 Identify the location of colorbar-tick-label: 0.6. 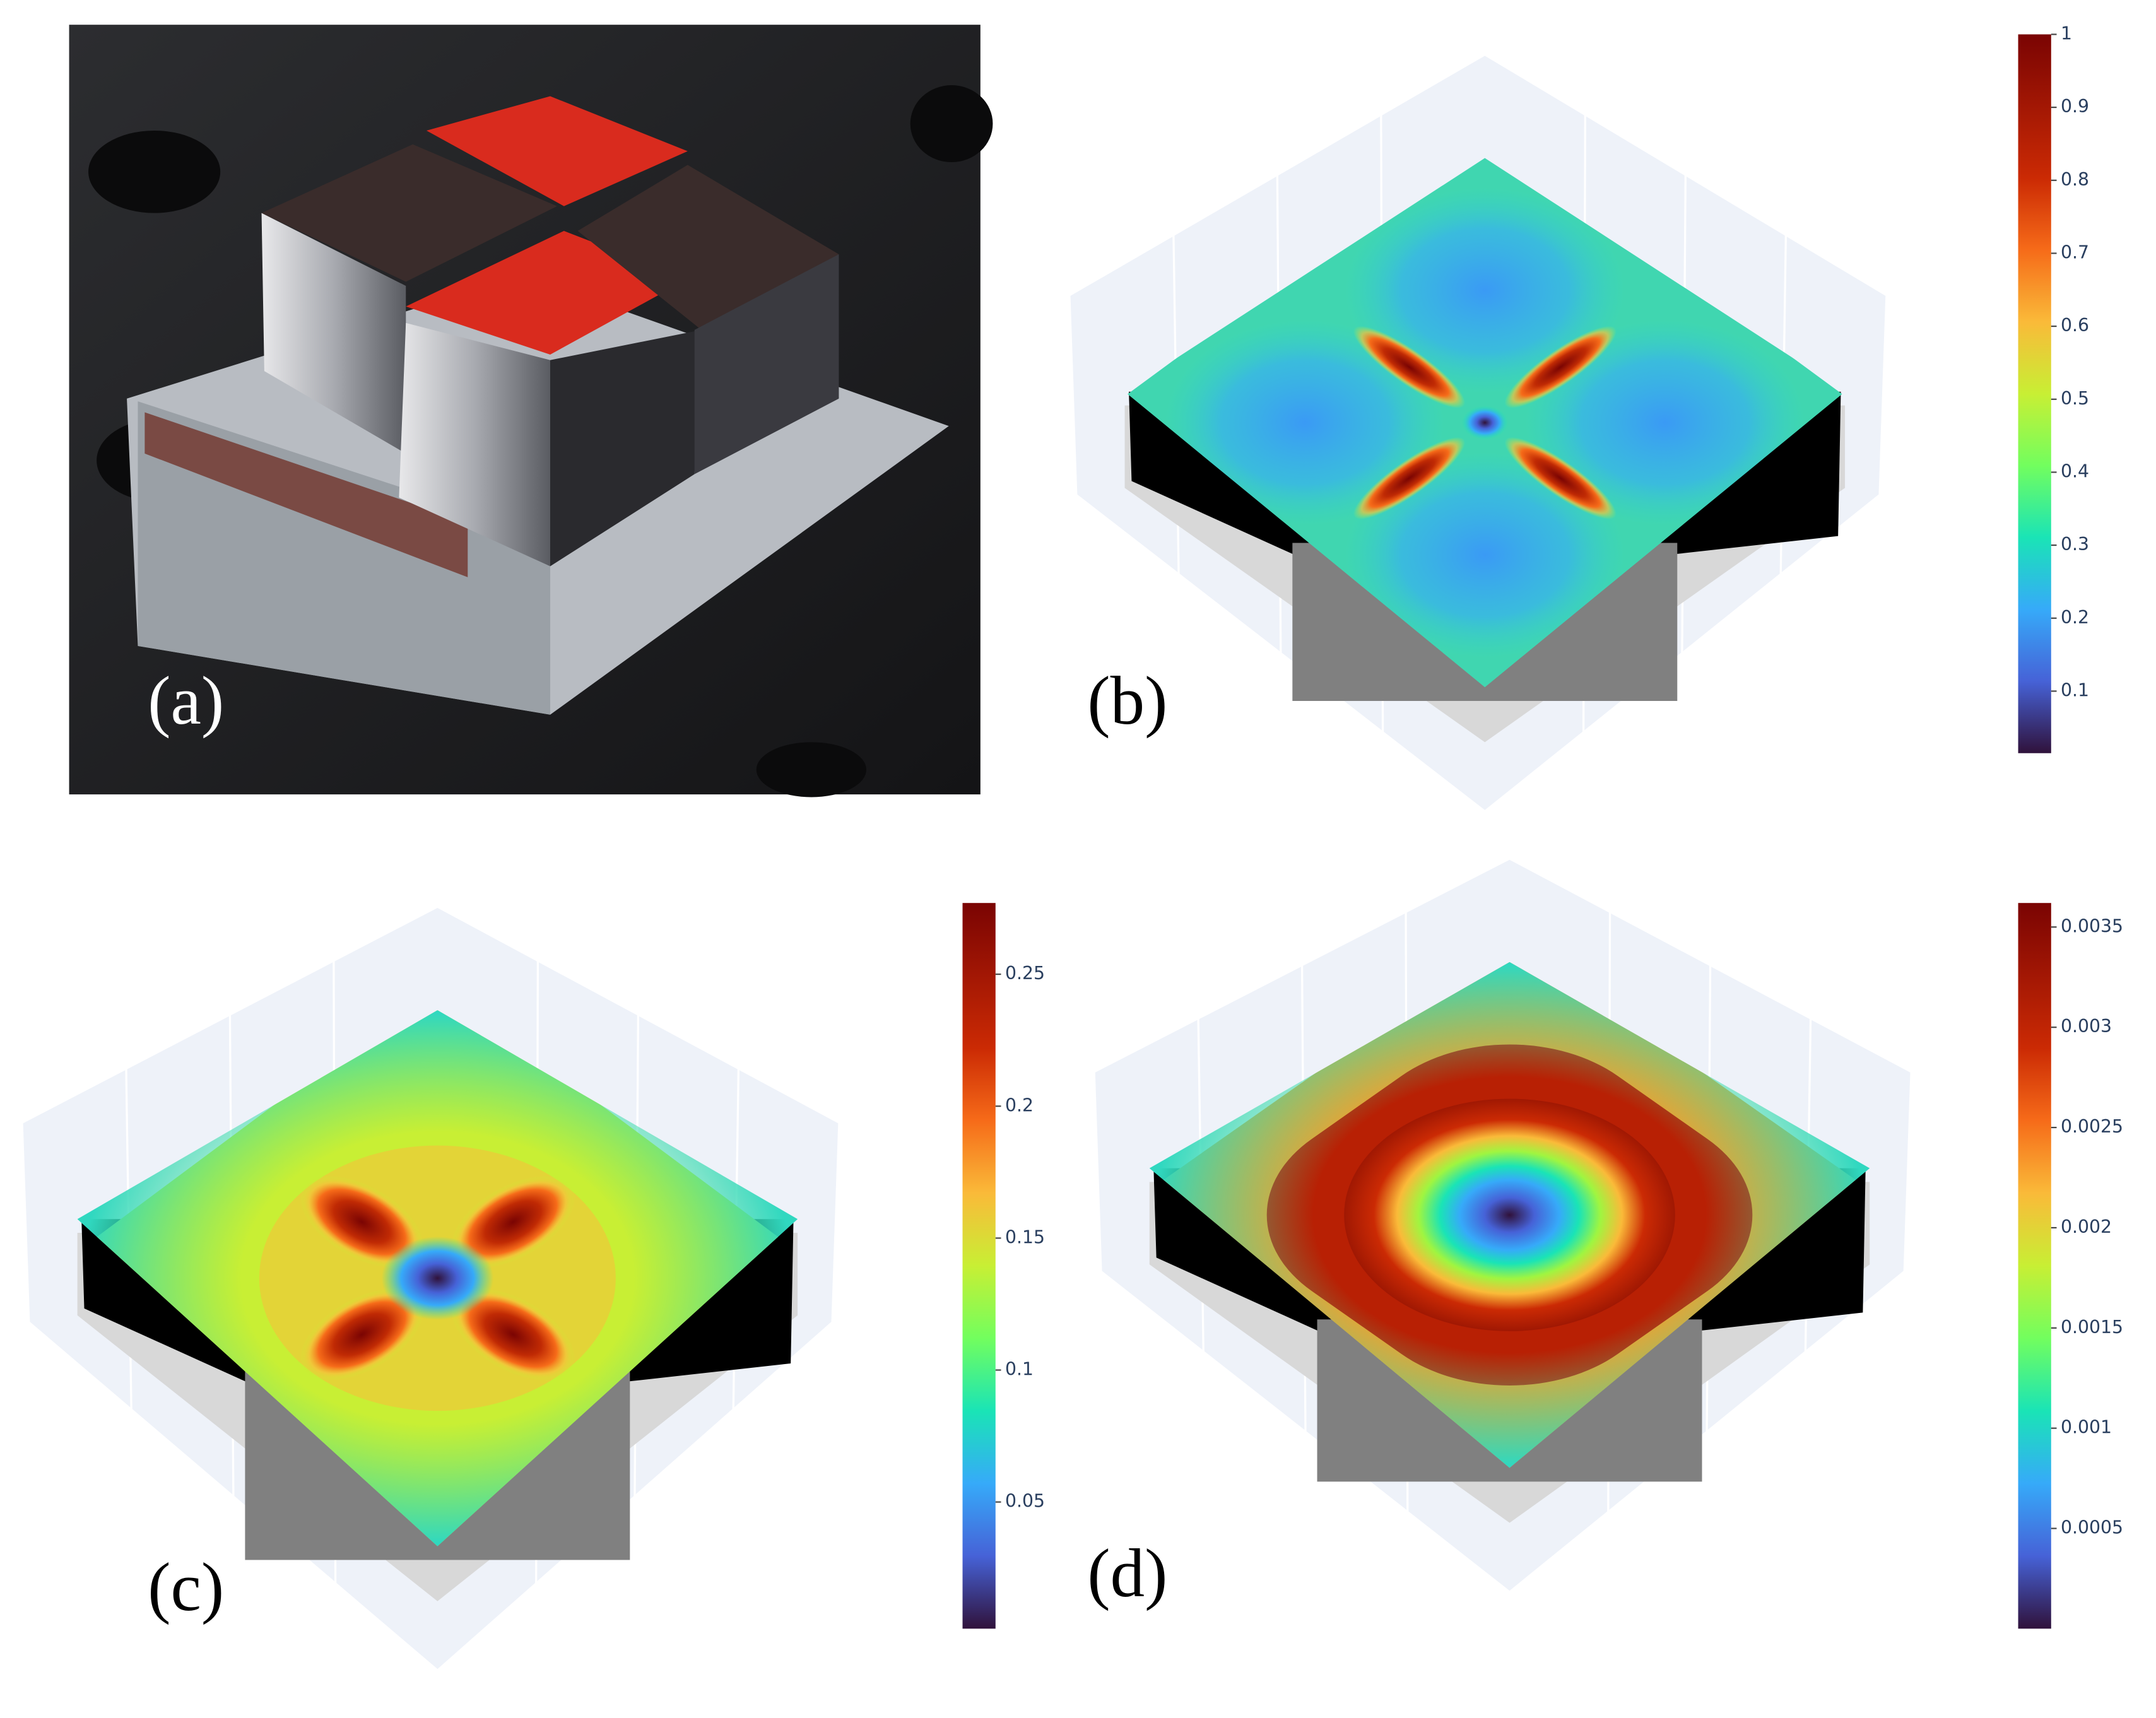
(2075, 325).